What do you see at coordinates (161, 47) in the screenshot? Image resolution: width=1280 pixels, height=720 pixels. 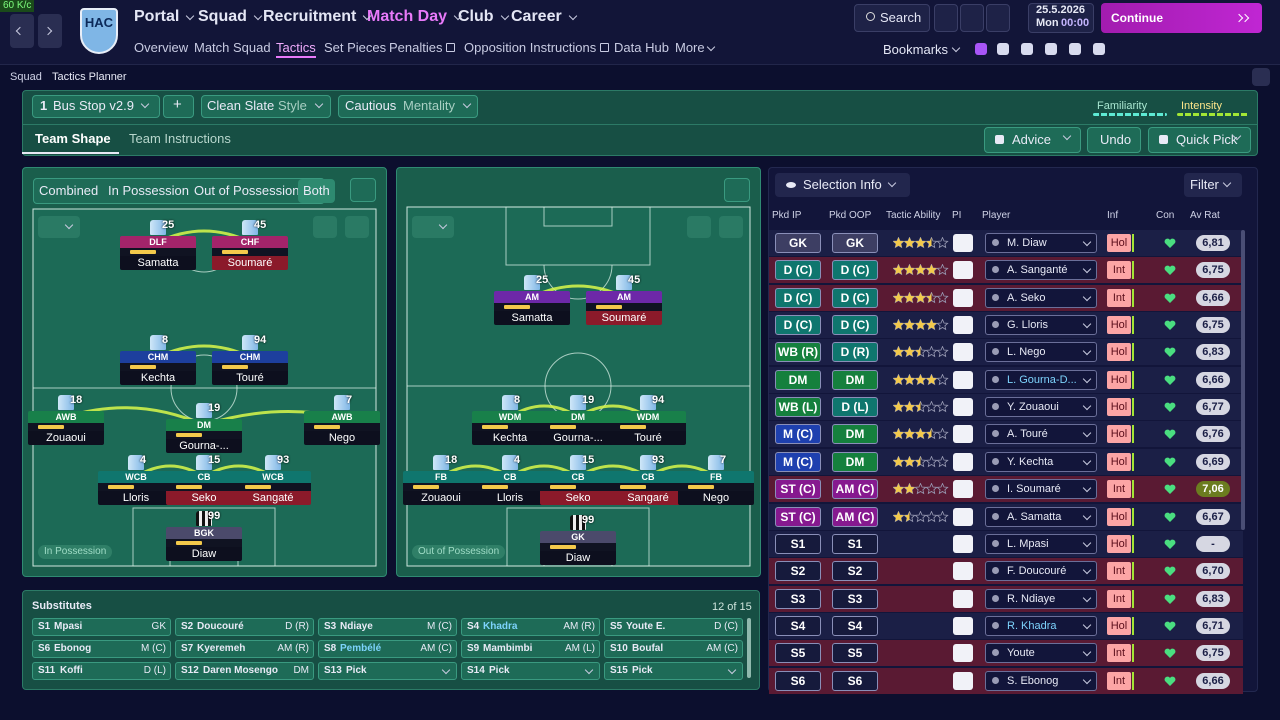 I see `subnav-item: Overview` at bounding box center [161, 47].